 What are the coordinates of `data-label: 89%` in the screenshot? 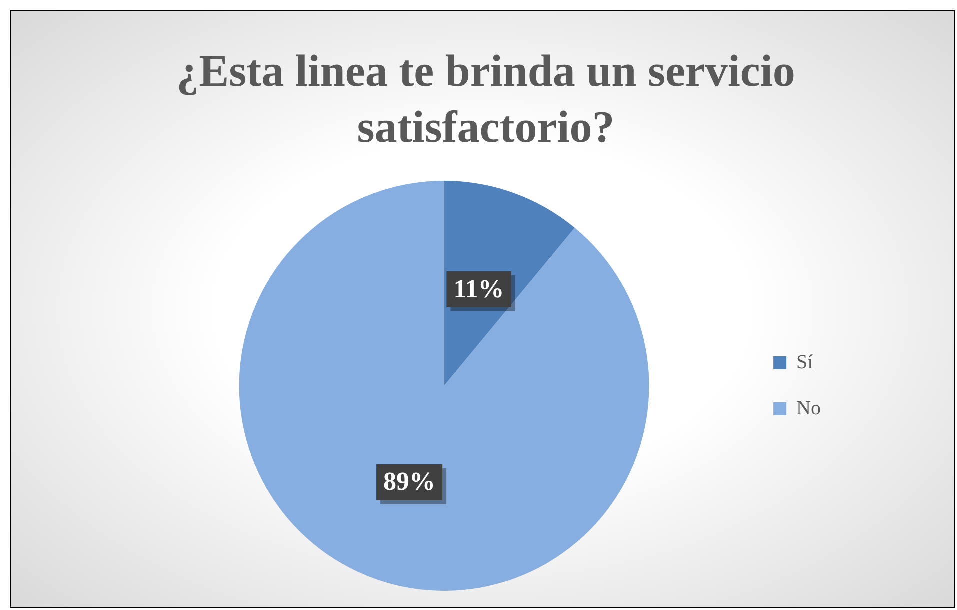 It's located at (410, 481).